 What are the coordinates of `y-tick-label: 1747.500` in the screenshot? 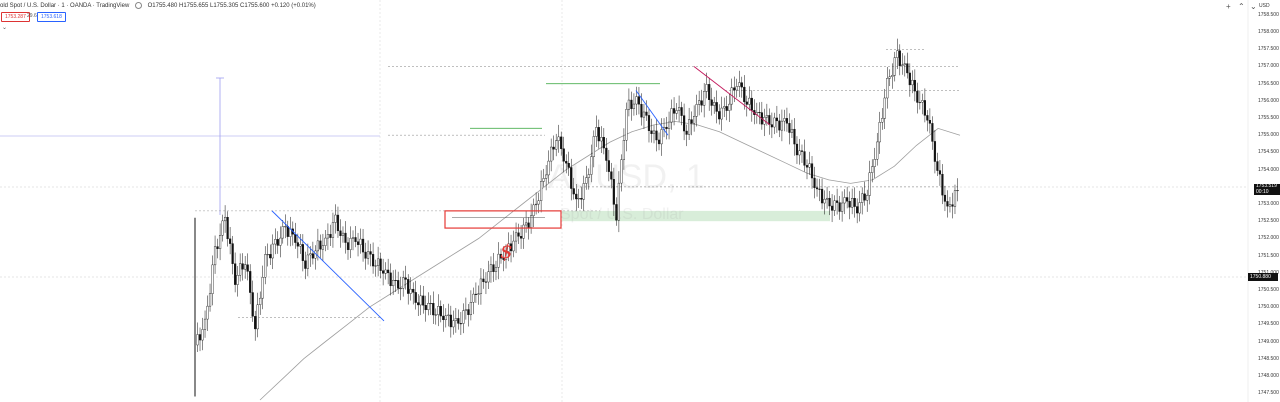 It's located at (1268, 393).